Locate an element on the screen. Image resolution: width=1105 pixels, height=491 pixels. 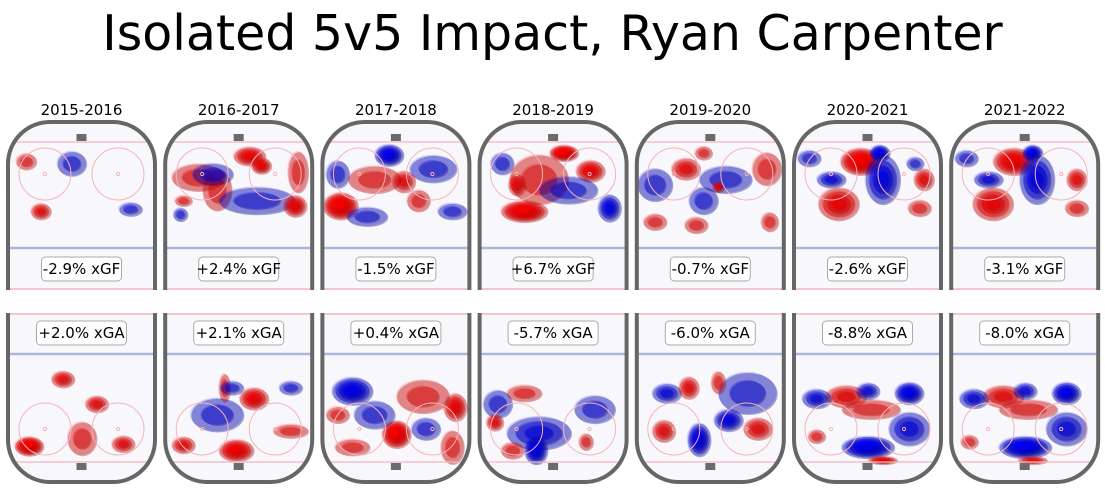
season-panel-2015-2016: 2015-2016 -2.9% xGF +2.0% xGA is located at coordinates (81, 292).